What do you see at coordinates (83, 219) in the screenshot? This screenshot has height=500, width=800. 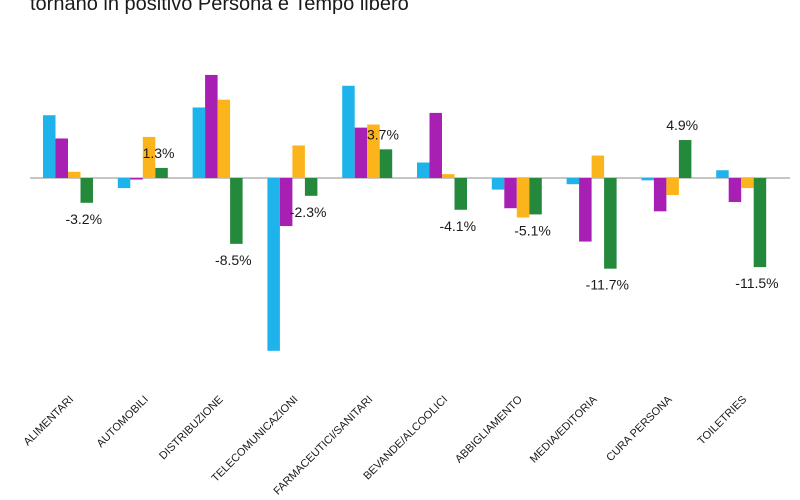 I see `data-label: -3.2%` at bounding box center [83, 219].